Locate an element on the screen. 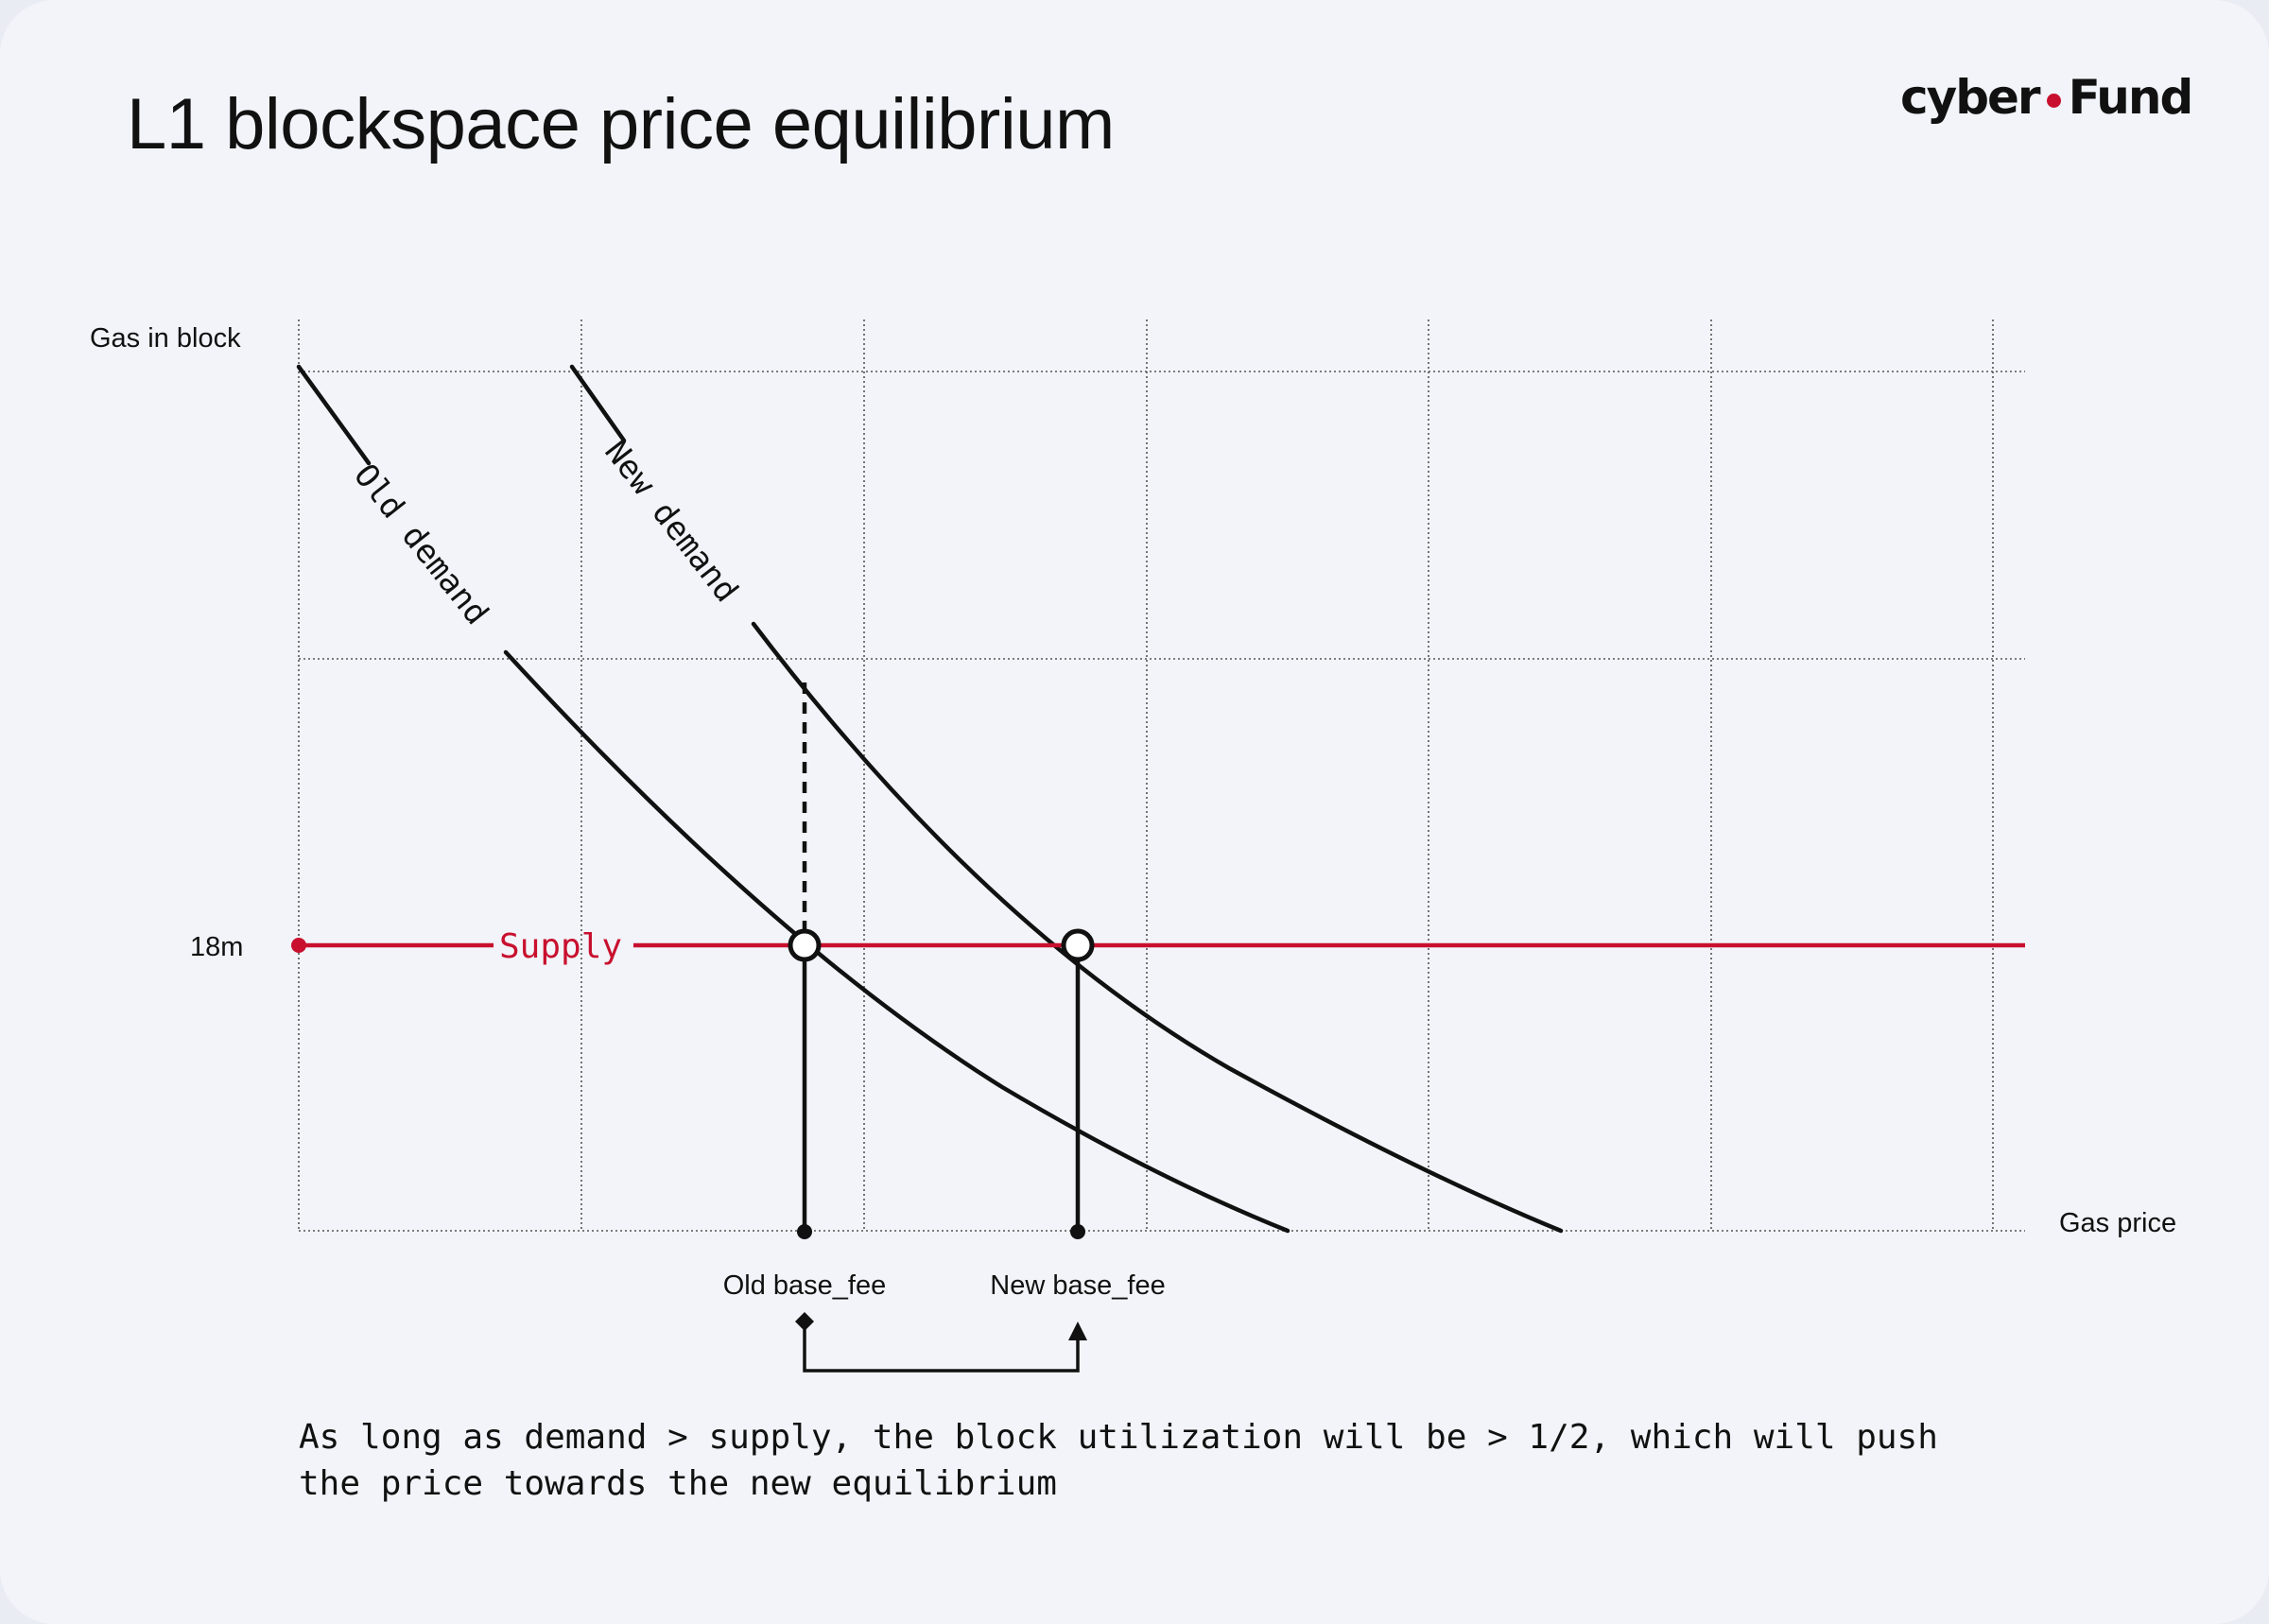  y-axis-label: Gas in block is located at coordinates (165, 338).